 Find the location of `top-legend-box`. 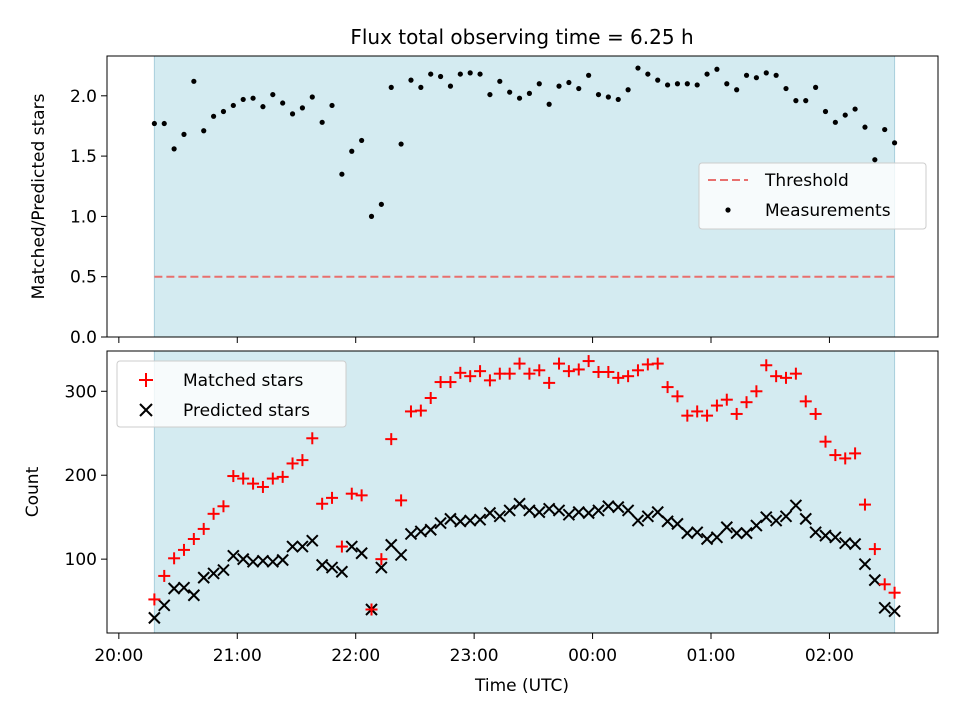

top-legend-box is located at coordinates (812, 196).